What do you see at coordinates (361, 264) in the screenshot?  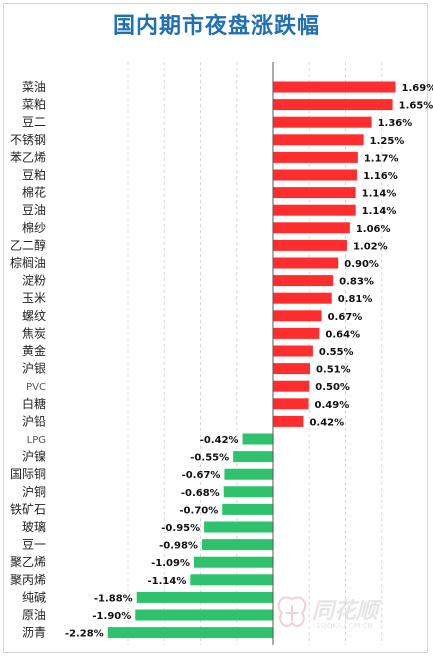 I see `data-label: 0.90%` at bounding box center [361, 264].